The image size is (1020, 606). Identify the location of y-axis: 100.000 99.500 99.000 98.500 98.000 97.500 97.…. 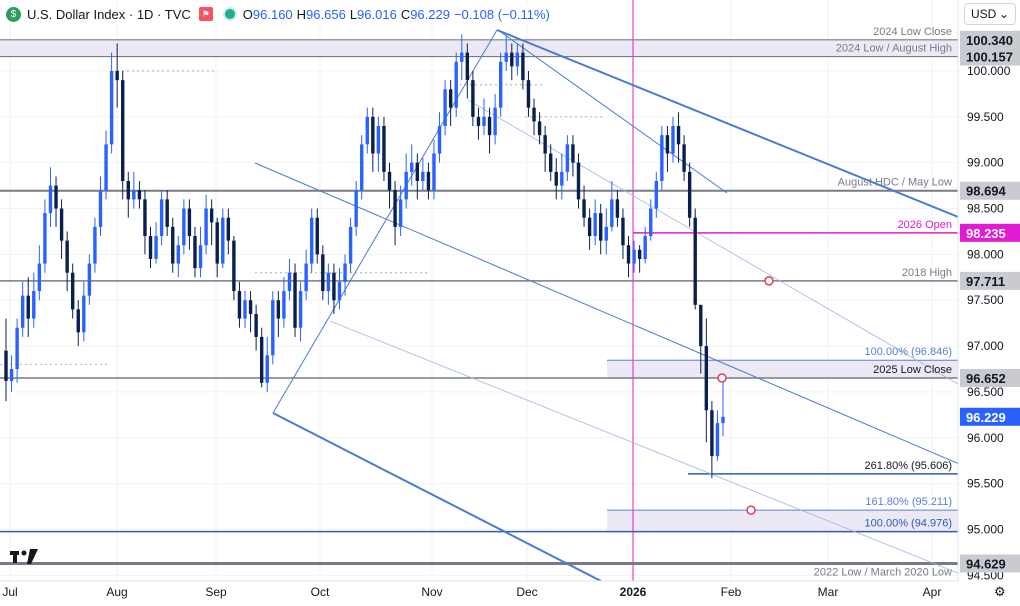
(988, 300).